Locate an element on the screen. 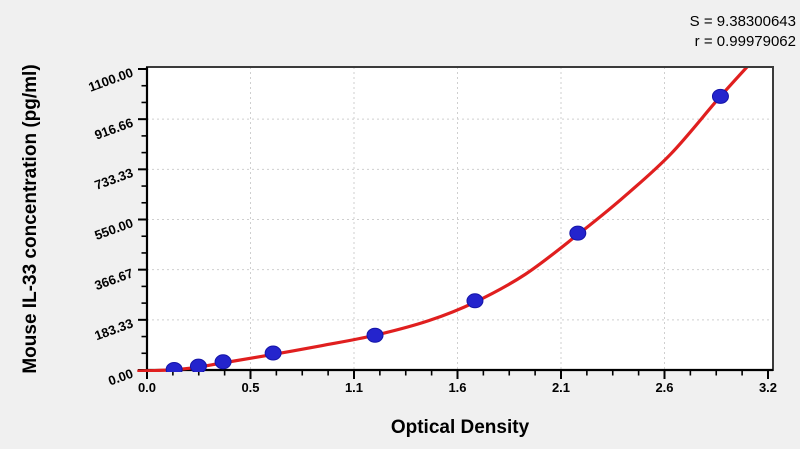 This screenshot has height=449, width=800. x-tick-label: 0.5 is located at coordinates (250, 387).